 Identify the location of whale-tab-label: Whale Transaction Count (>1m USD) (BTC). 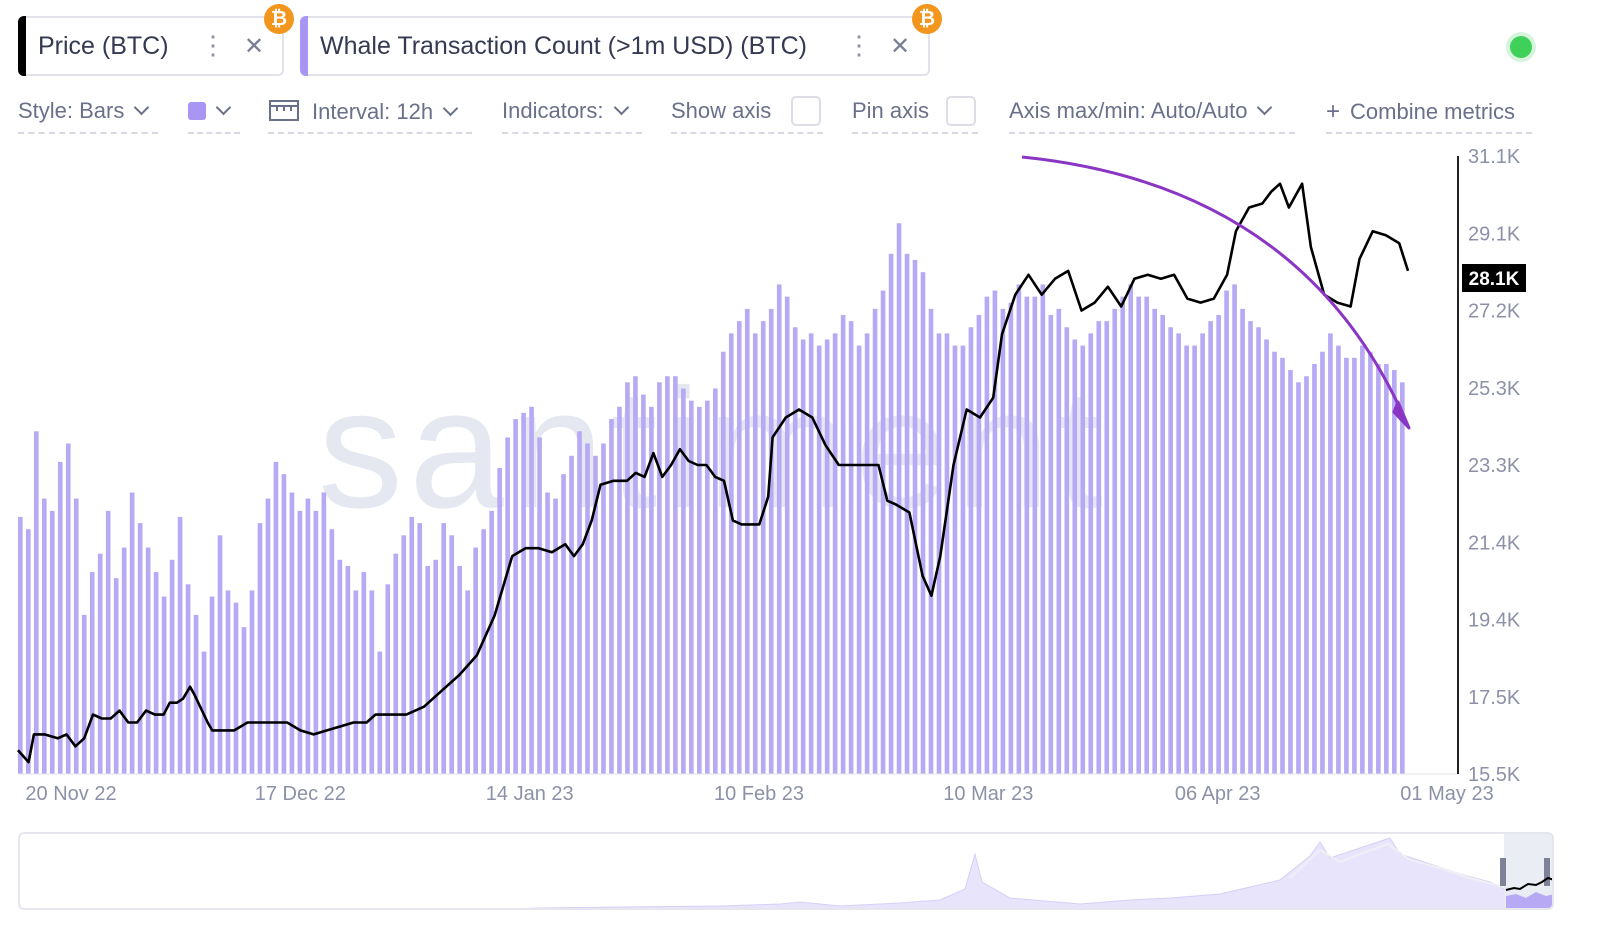
(563, 45).